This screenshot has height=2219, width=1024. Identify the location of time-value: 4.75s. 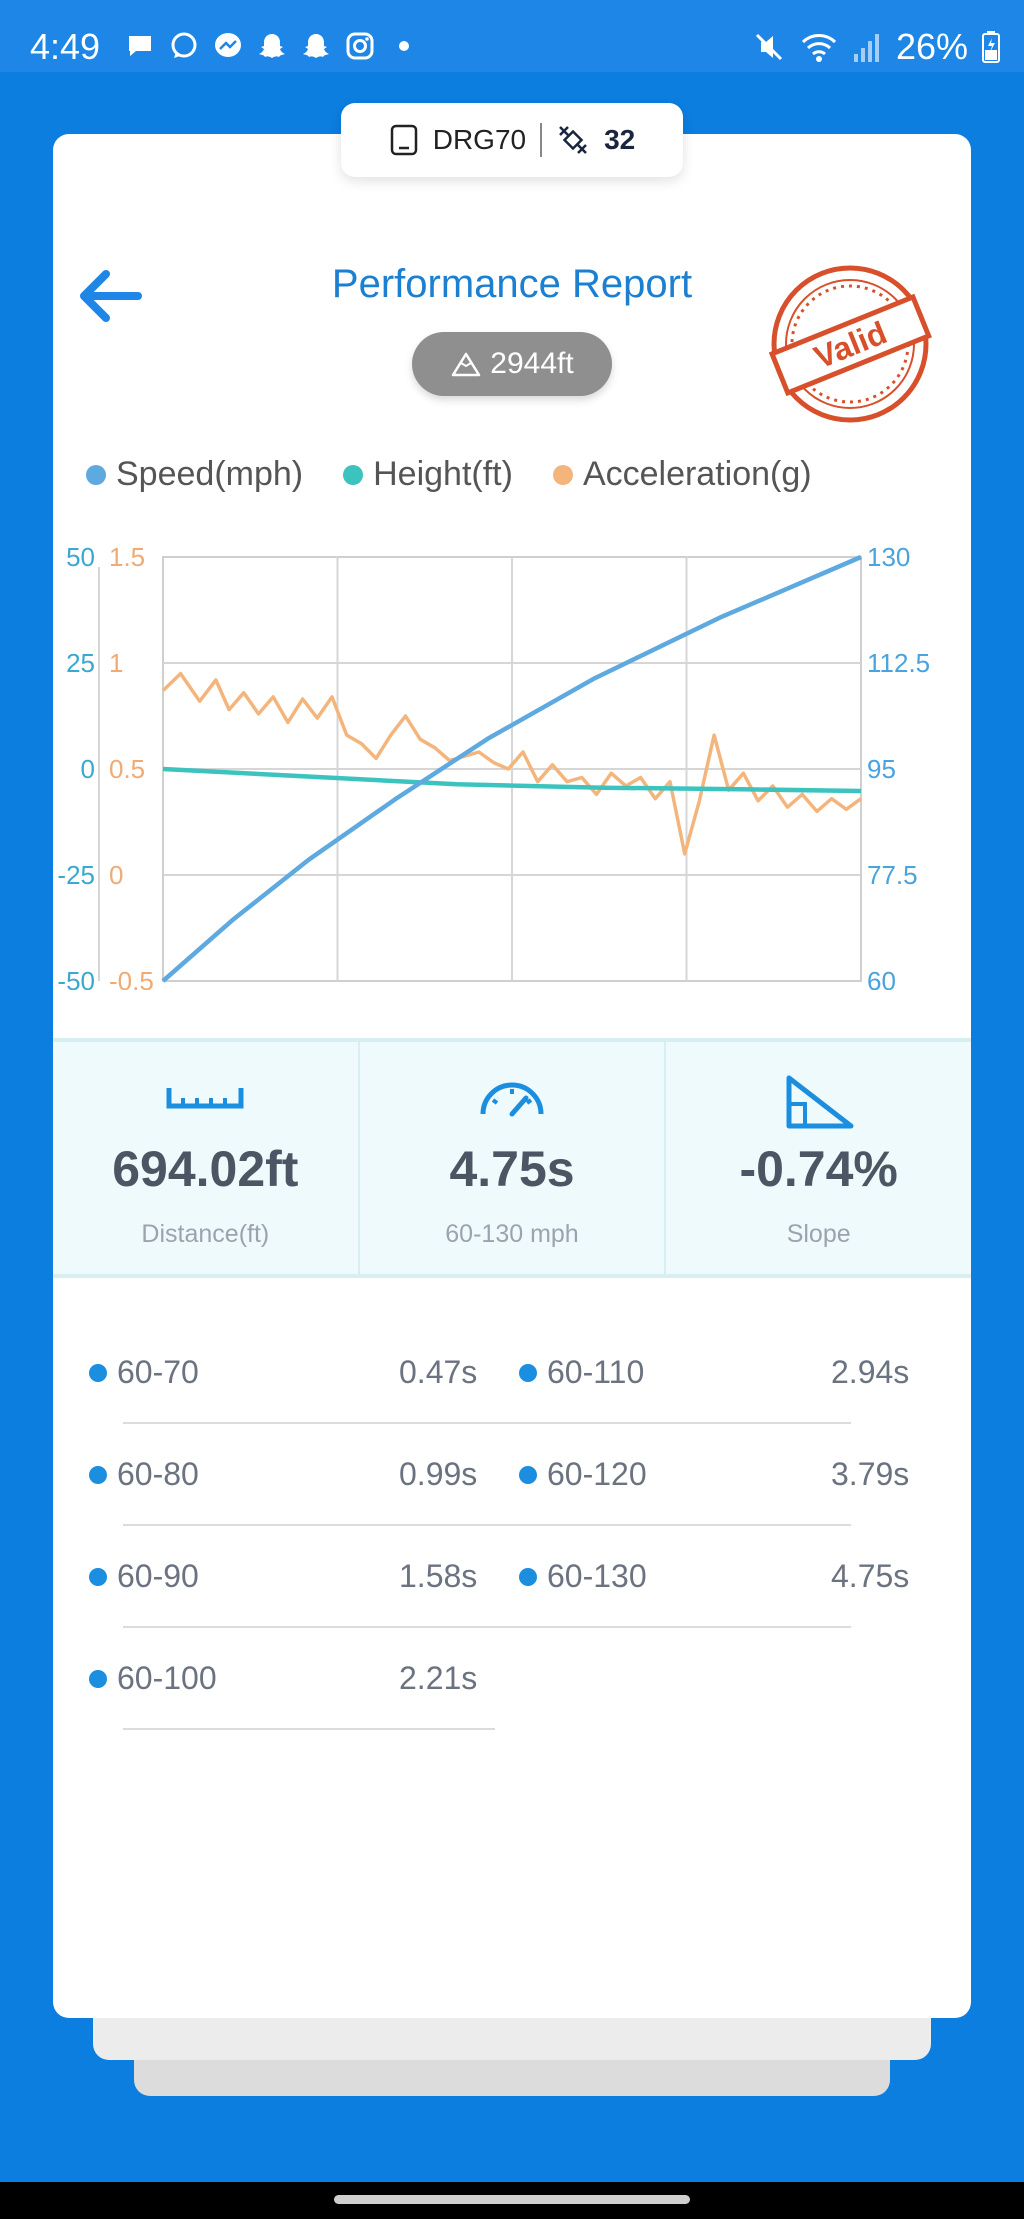
(512, 1169).